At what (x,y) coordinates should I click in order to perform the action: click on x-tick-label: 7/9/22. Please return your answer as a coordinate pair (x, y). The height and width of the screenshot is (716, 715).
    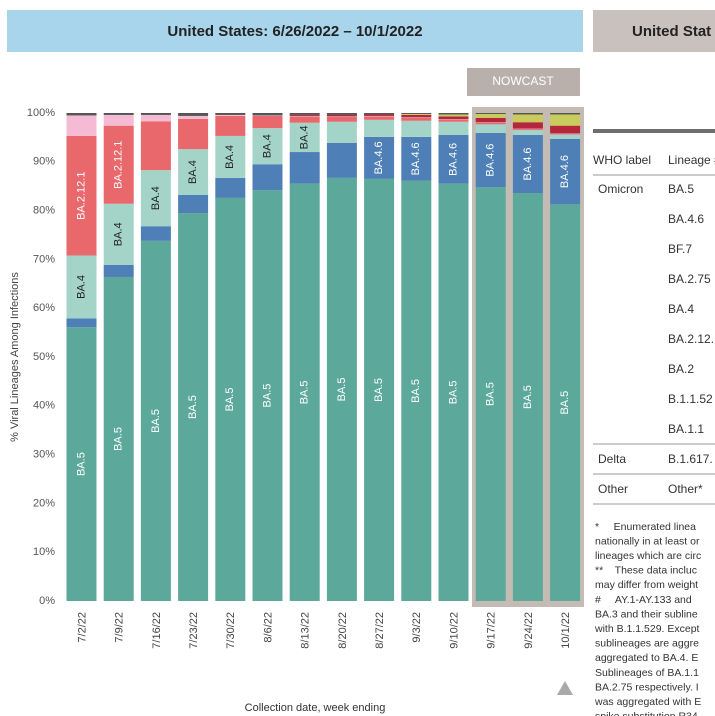
    Looking at the image, I should click on (120, 627).